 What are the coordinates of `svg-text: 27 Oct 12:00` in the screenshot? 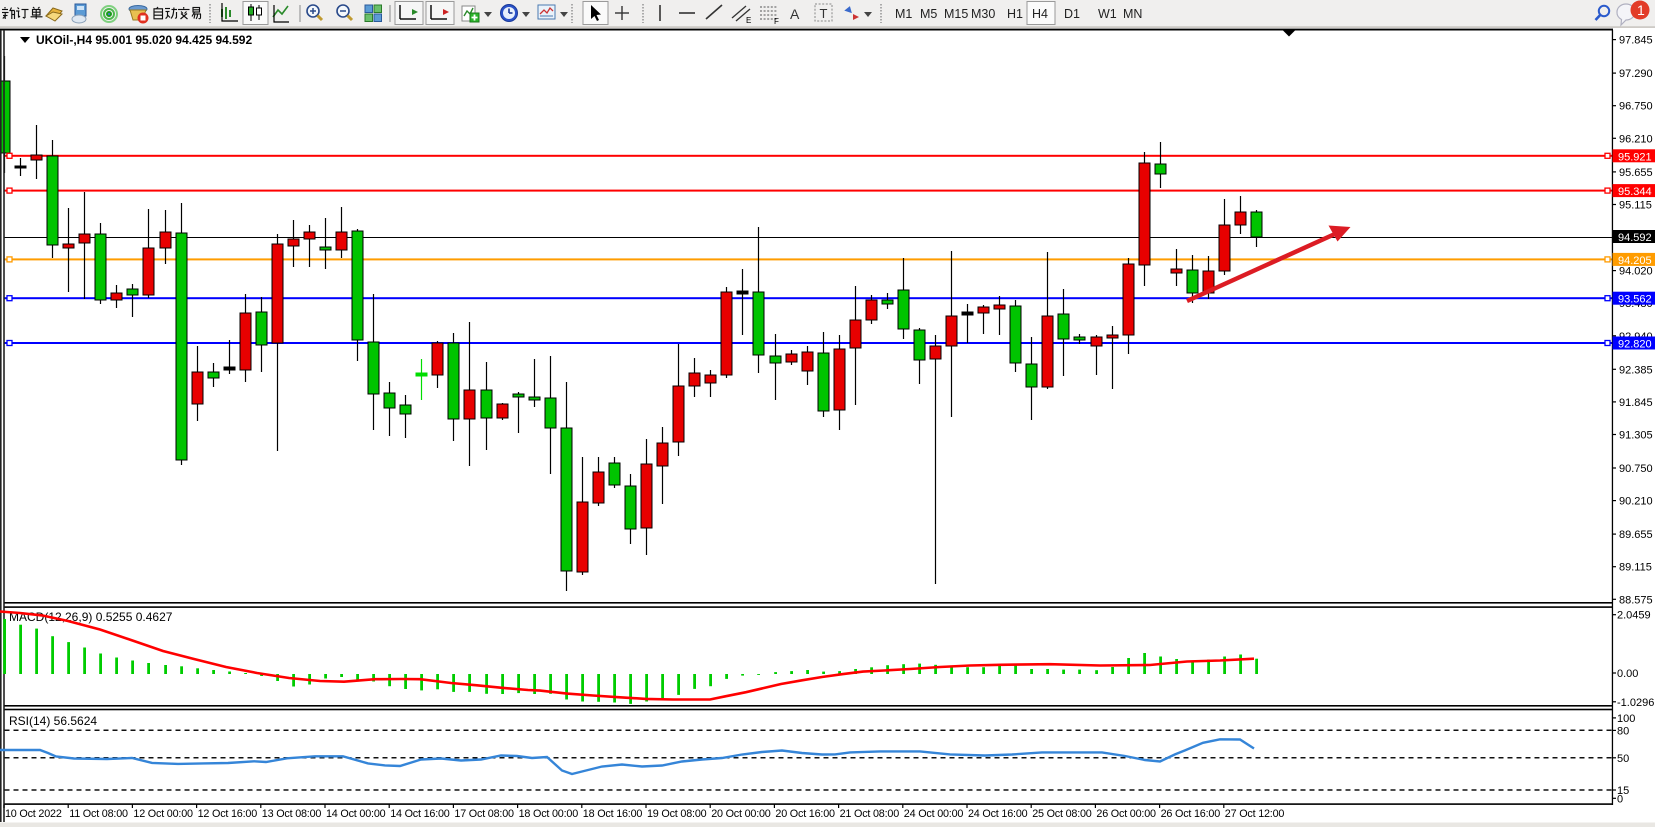 It's located at (1255, 814).